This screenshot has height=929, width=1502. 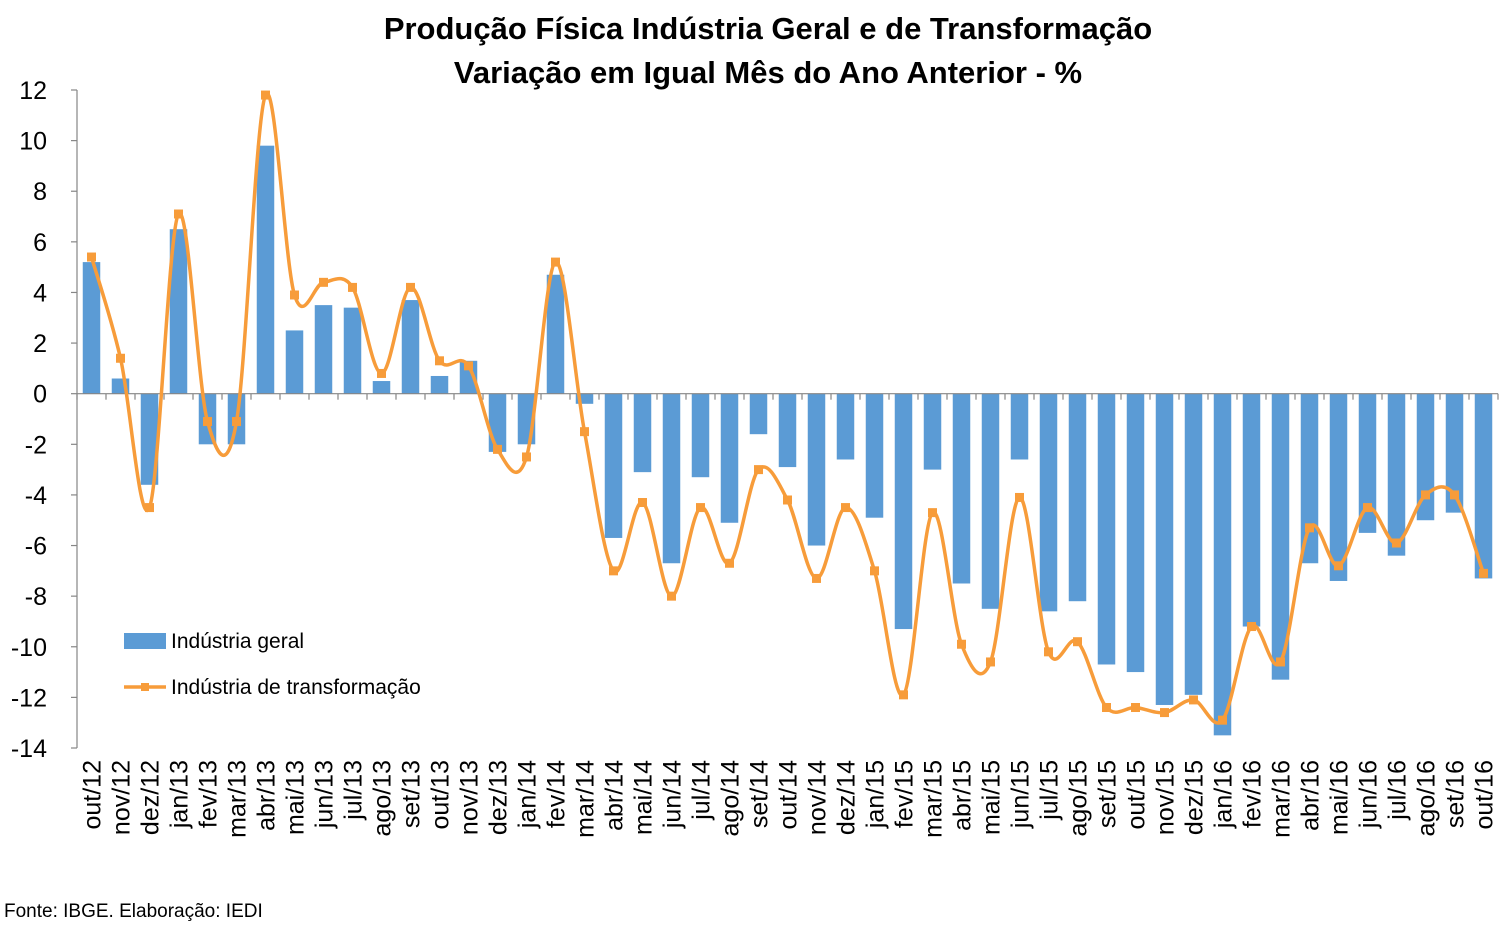 I want to click on x-tick-label: set/15, so click(x=1108, y=794).